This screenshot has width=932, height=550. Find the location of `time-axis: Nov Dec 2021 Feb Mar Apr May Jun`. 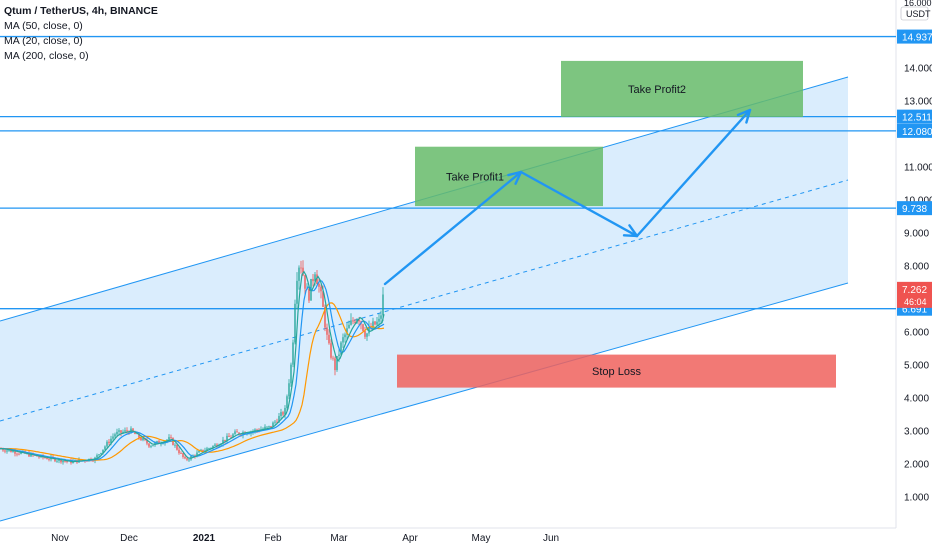

time-axis: Nov Dec 2021 Feb Mar Apr May Jun is located at coordinates (305, 538).